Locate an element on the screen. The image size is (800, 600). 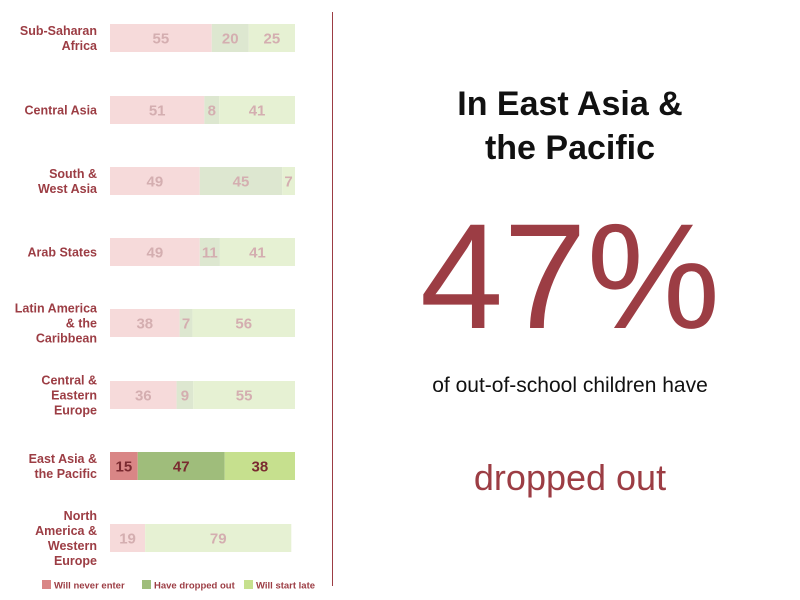
chart-row: Central Asia 51 8 41 is located at coordinates (160, 110).